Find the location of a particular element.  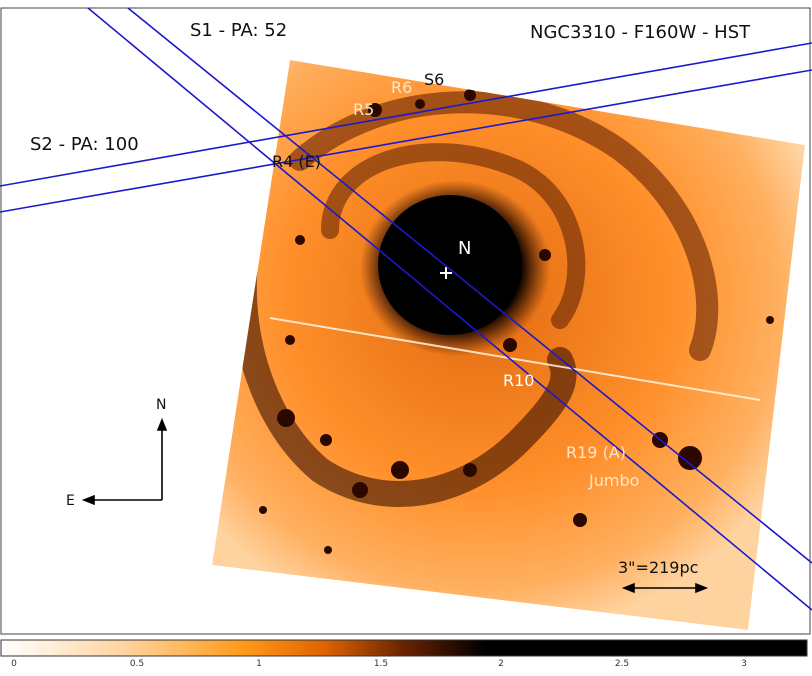

region-r10-label: R10 is located at coordinates (519, 380).